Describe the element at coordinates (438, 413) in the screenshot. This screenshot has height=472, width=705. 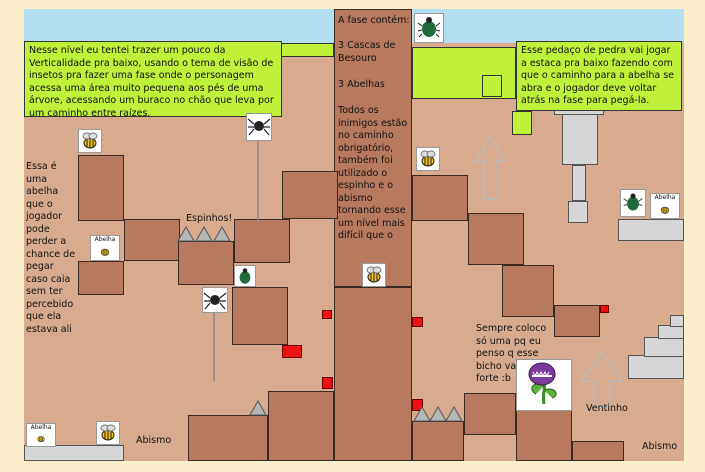
I see `spikes-bottom-center` at that location.